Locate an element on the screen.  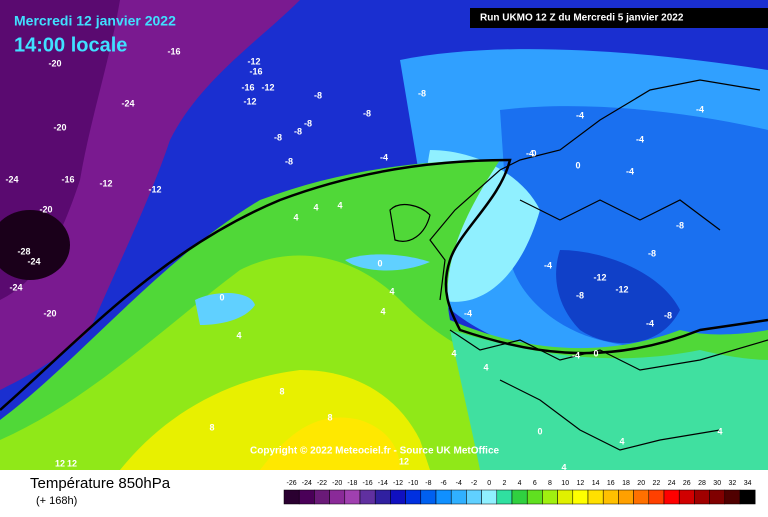
scale-tick-label: -6 is located at coordinates (443, 483).